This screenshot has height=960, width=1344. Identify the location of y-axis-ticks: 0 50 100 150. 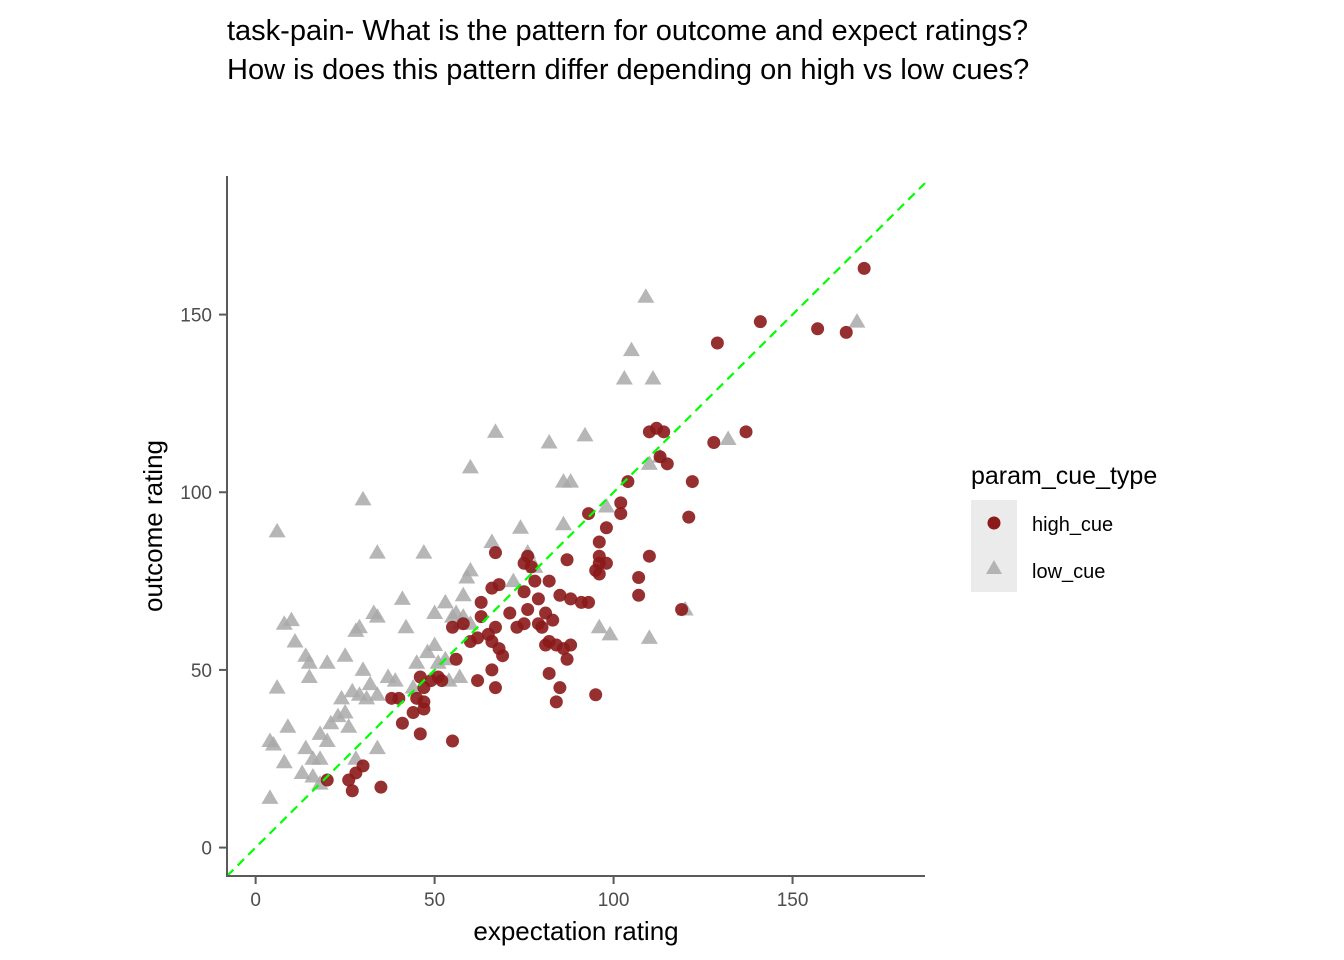
(203, 583).